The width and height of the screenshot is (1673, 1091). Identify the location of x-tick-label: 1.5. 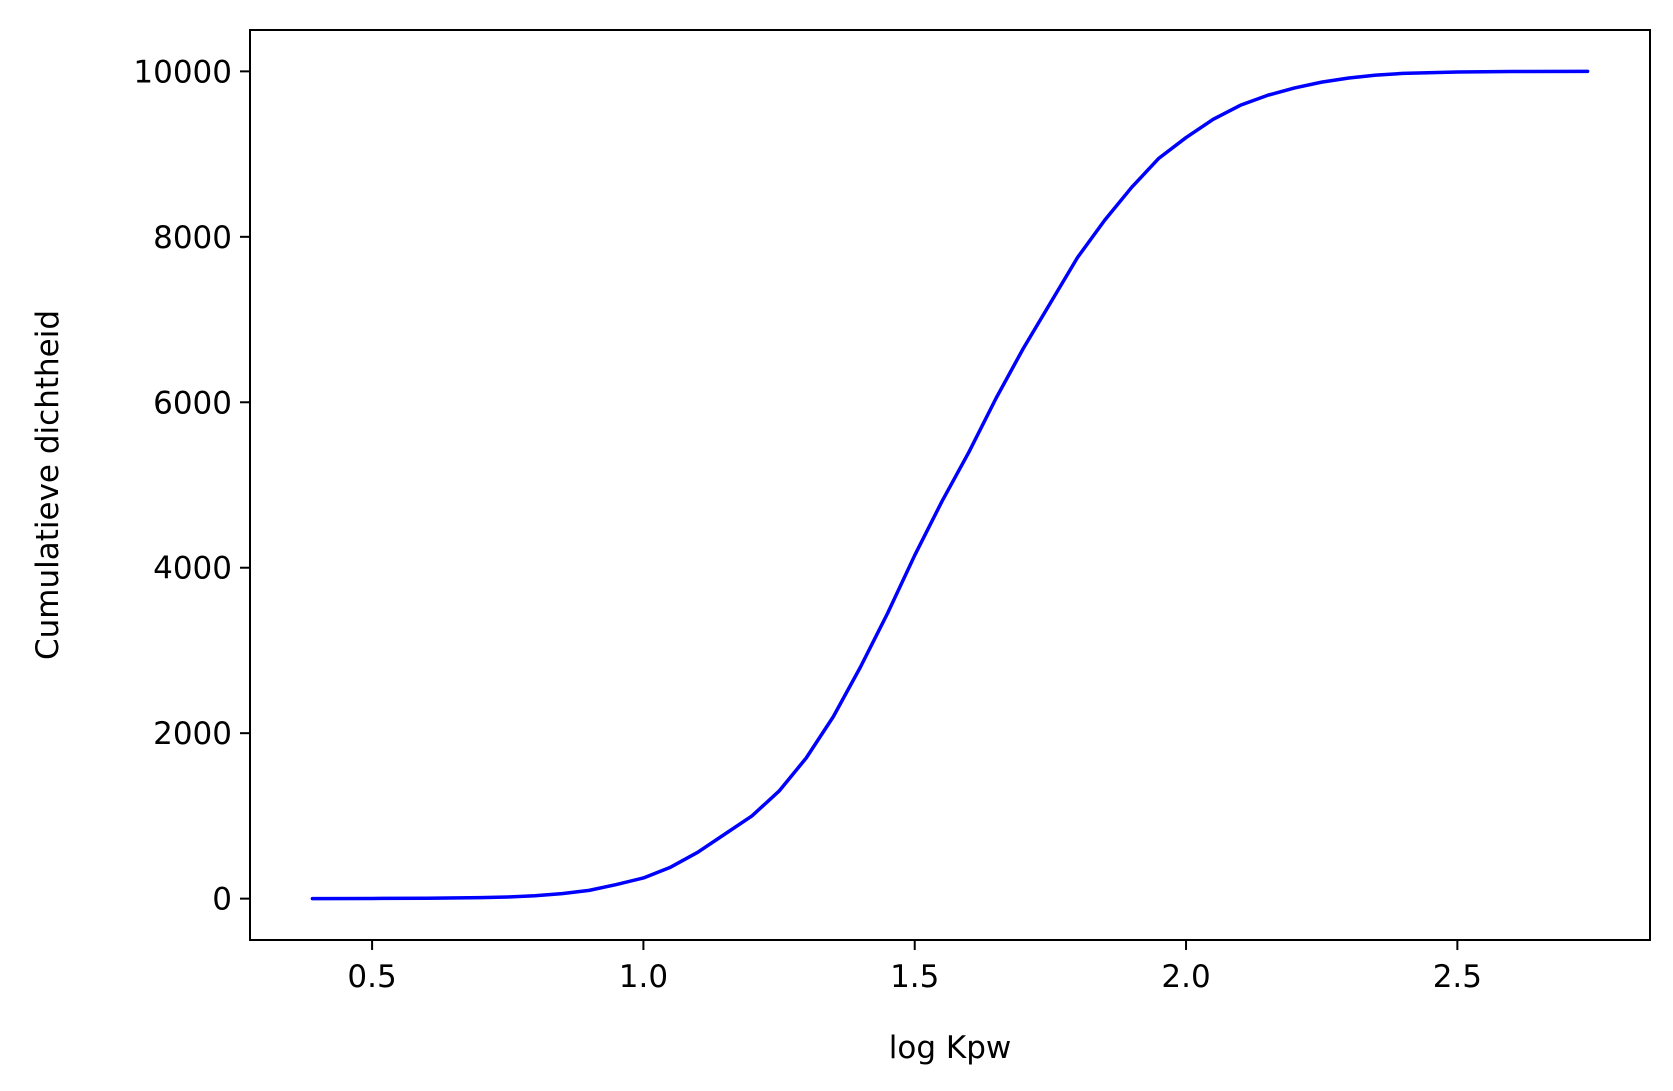
(914, 977).